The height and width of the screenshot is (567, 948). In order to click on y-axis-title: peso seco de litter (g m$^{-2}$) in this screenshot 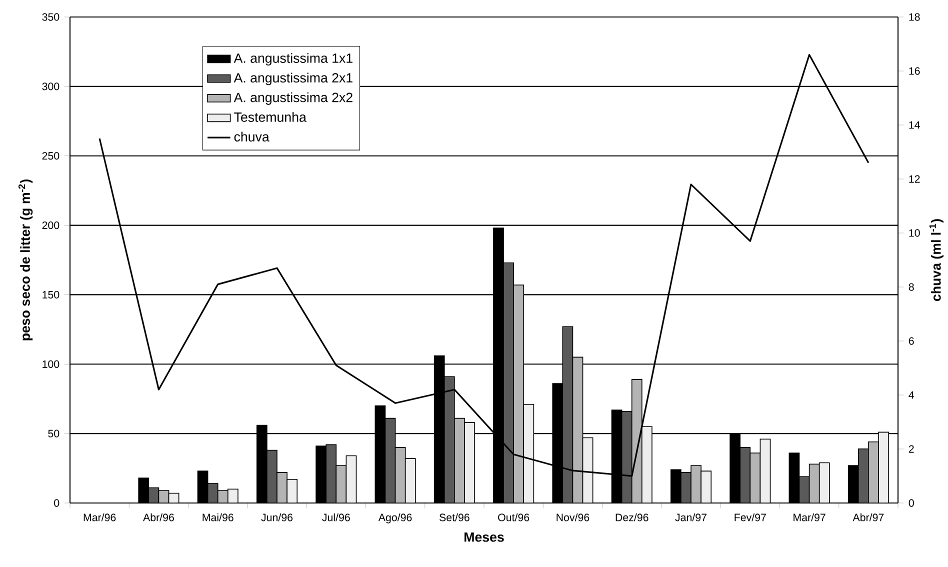, I will do `click(25, 259)`.